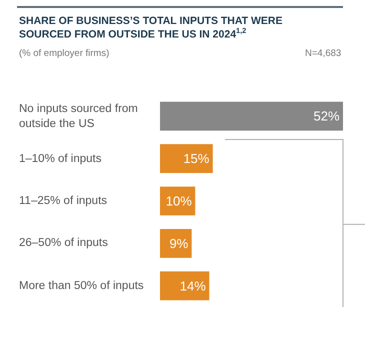  What do you see at coordinates (327, 116) in the screenshot?
I see `data-label: 52%` at bounding box center [327, 116].